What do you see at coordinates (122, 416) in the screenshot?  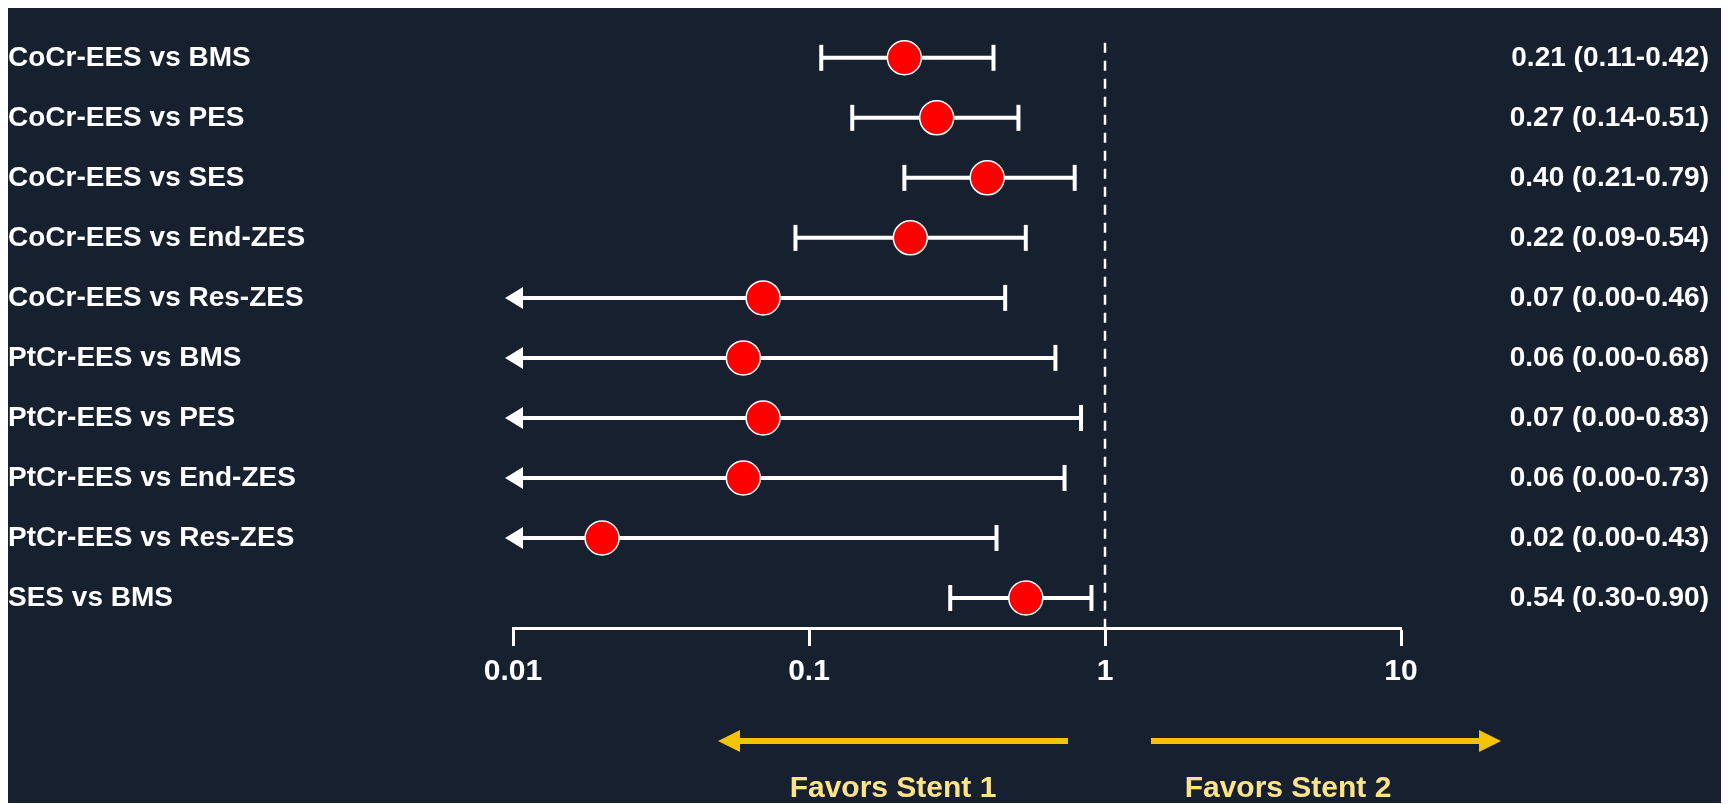 I see `y-tick-label: PtCr-EES vs PES` at bounding box center [122, 416].